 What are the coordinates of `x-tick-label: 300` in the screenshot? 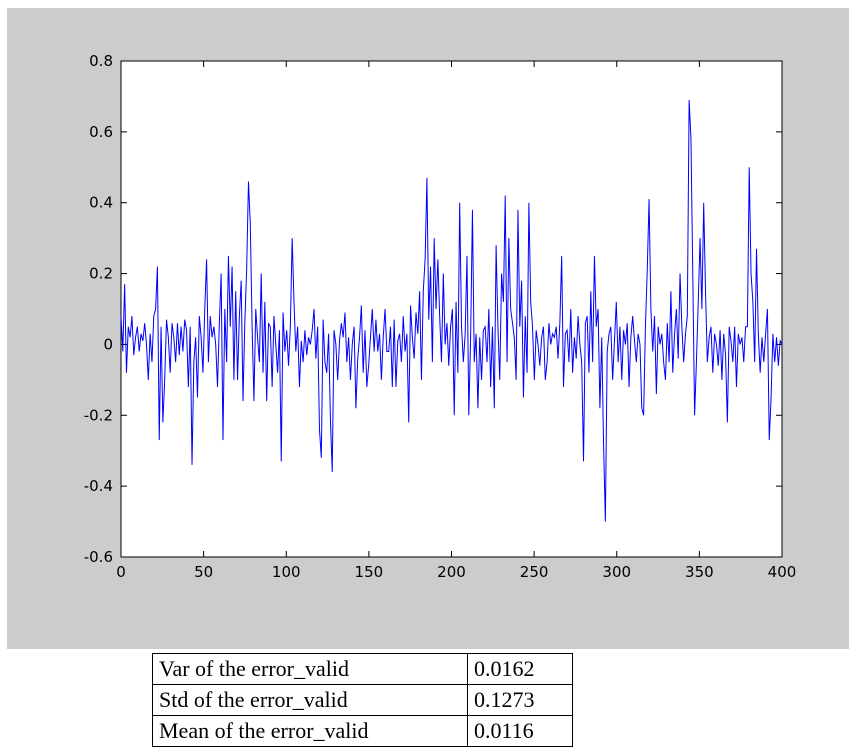 It's located at (616, 572).